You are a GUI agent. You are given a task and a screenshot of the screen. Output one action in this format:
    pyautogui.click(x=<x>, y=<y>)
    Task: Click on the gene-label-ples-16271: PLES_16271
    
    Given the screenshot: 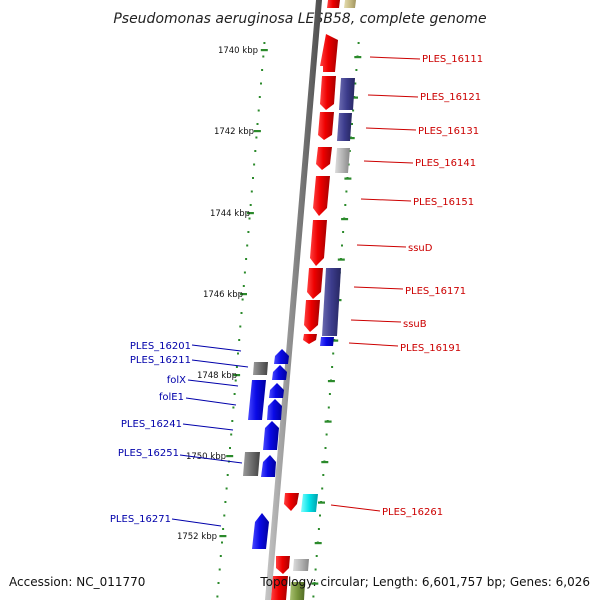 What is the action you would take?
    pyautogui.click(x=140, y=519)
    